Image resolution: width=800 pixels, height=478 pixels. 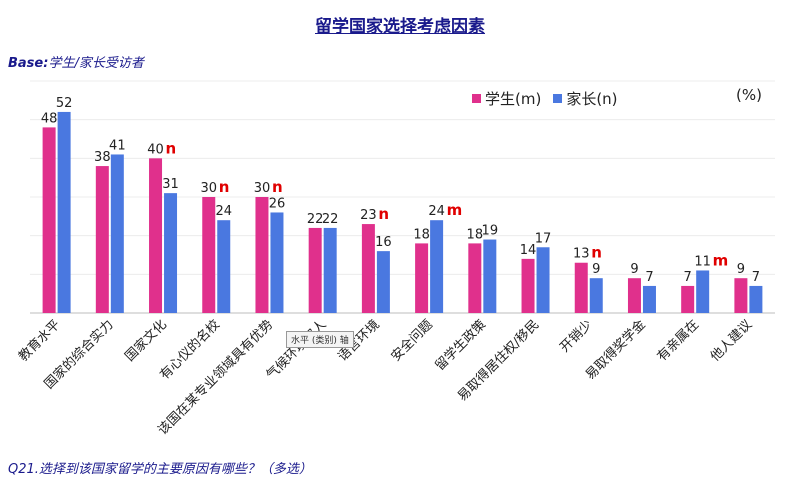 What do you see at coordinates (400, 27) in the screenshot?
I see `chart-title: 留学国家选择考虑因素` at bounding box center [400, 27].